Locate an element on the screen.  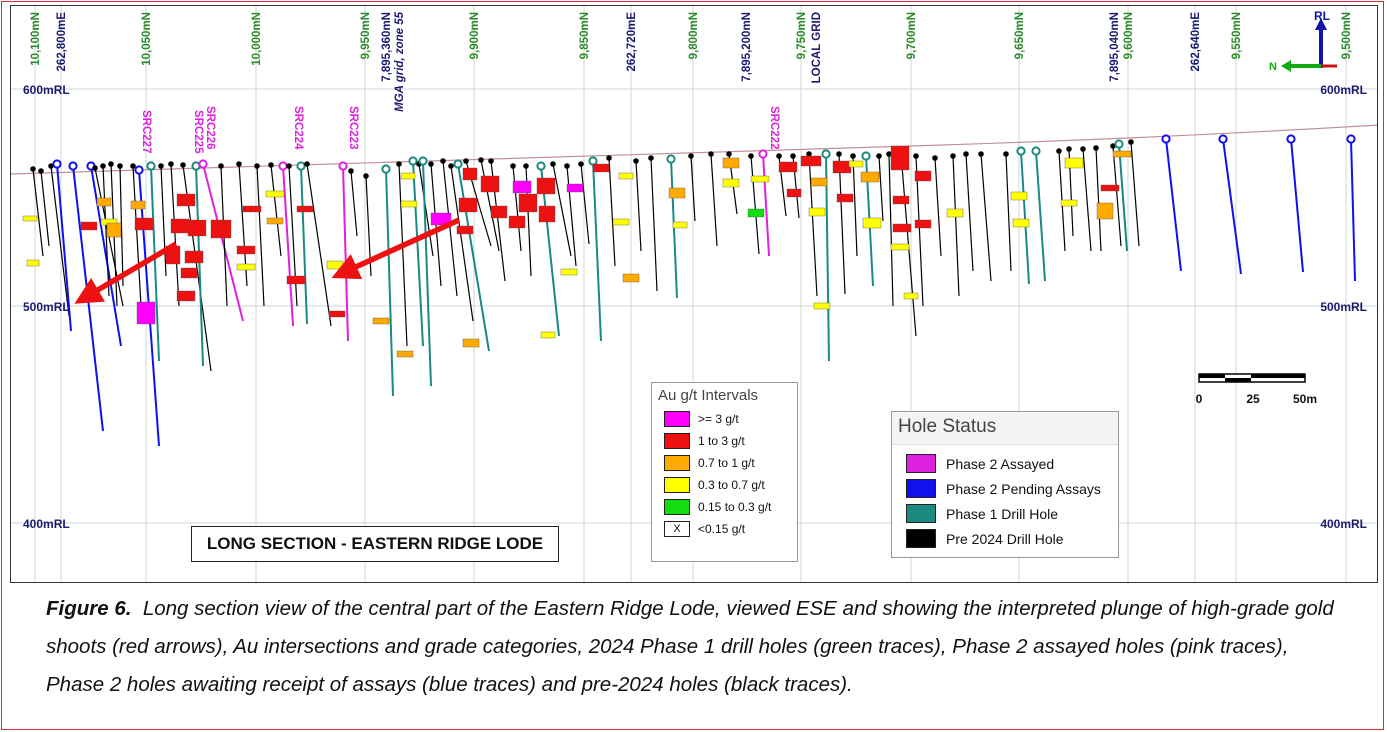
northing-label: 9,950mN is located at coordinates (366, 35).